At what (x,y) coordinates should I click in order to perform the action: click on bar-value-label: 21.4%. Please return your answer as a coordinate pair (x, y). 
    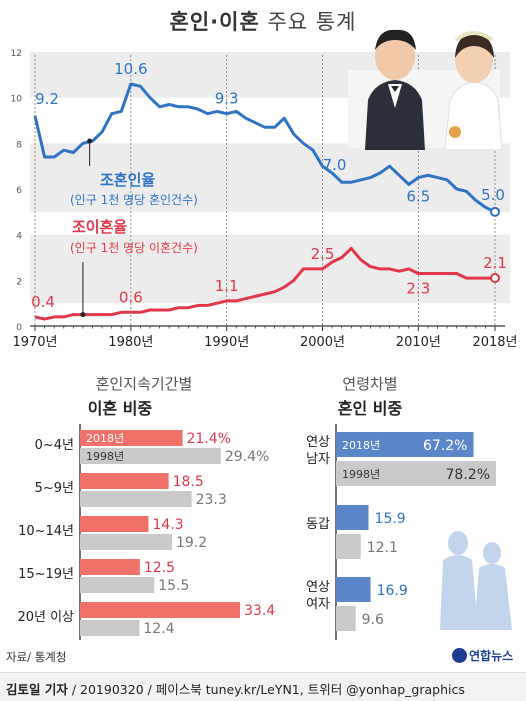
    Looking at the image, I should click on (209, 439).